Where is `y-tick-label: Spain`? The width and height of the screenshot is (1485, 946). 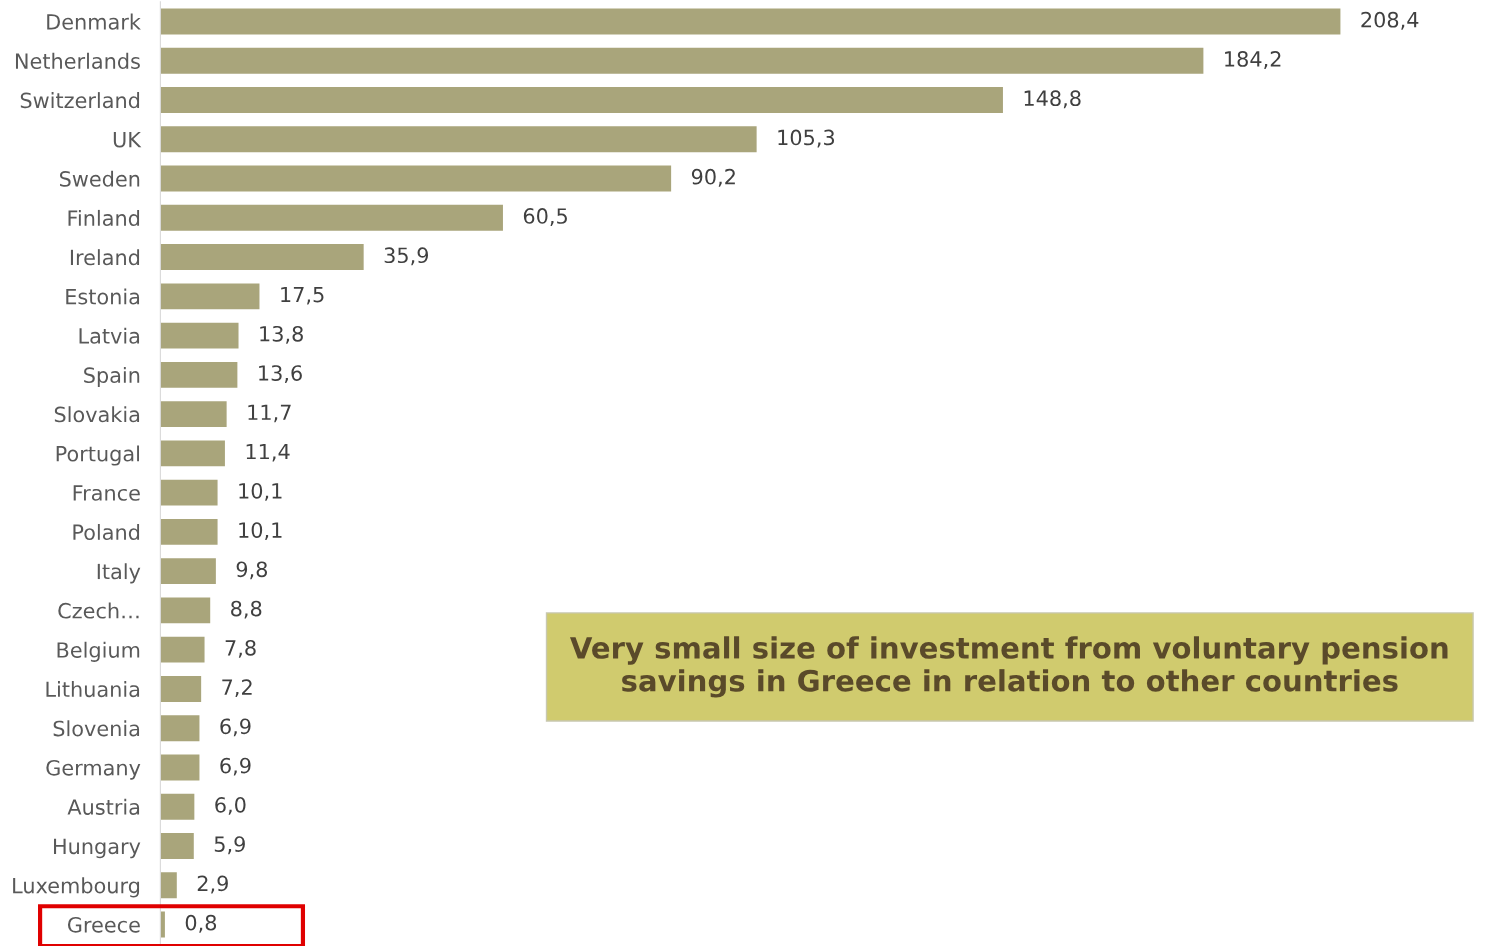 y-tick-label: Spain is located at coordinates (112, 377).